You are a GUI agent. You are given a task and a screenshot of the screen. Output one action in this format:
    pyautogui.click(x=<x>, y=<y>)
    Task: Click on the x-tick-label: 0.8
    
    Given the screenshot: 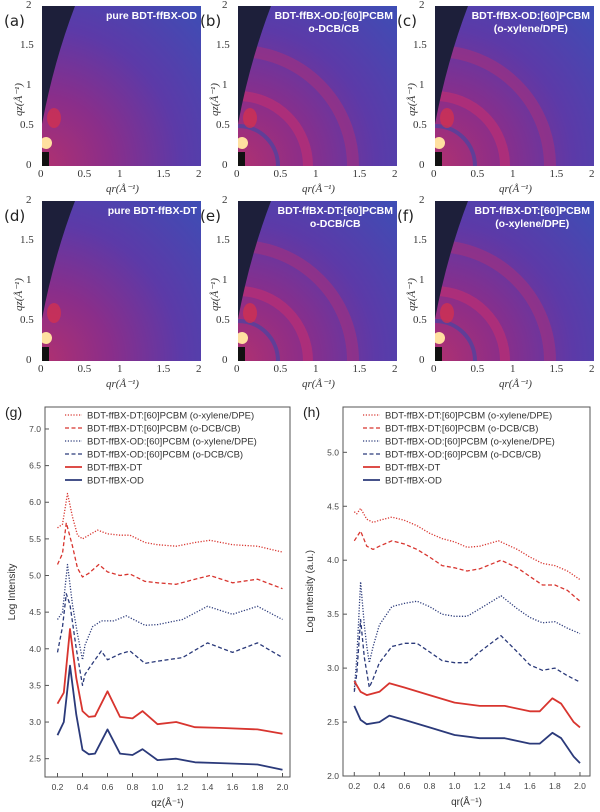 What is the action you would take?
    pyautogui.click(x=133, y=787)
    